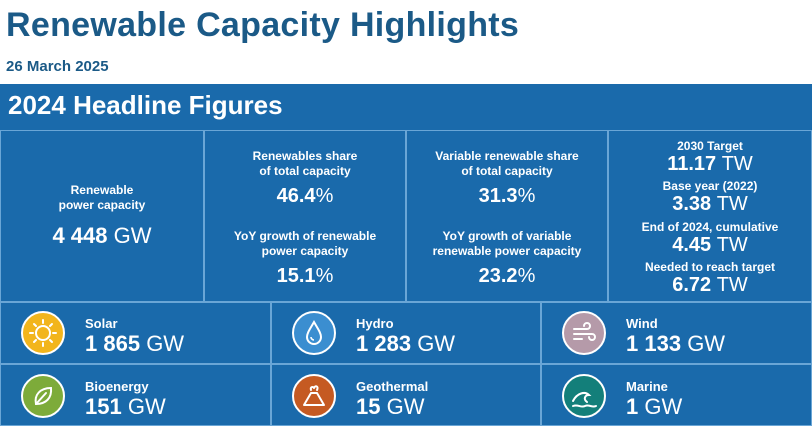 This screenshot has width=812, height=426. I want to click on share-label-line1: Renewables share, so click(305, 156).